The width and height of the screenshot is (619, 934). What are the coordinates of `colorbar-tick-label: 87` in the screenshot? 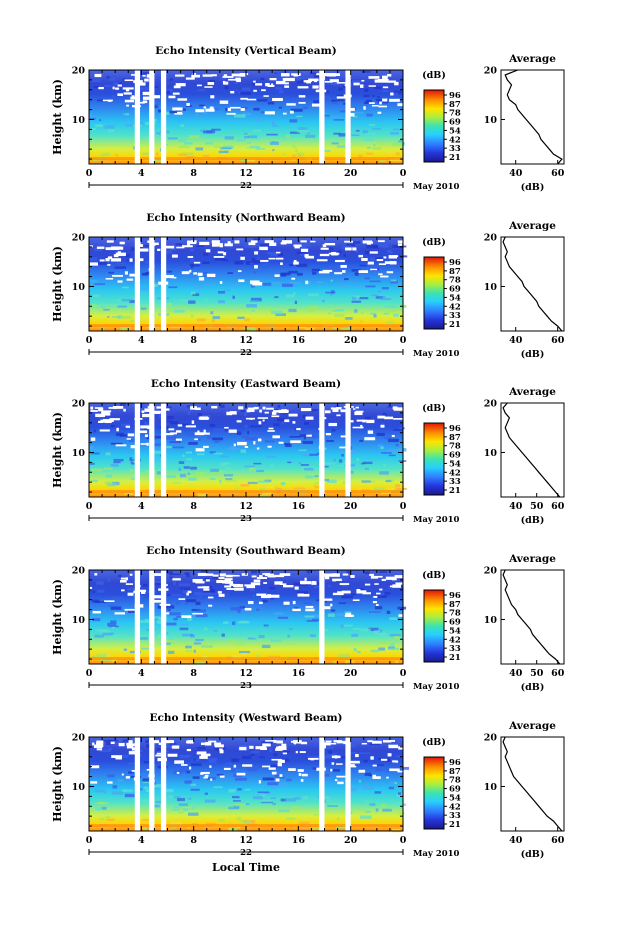 It's located at (455, 772).